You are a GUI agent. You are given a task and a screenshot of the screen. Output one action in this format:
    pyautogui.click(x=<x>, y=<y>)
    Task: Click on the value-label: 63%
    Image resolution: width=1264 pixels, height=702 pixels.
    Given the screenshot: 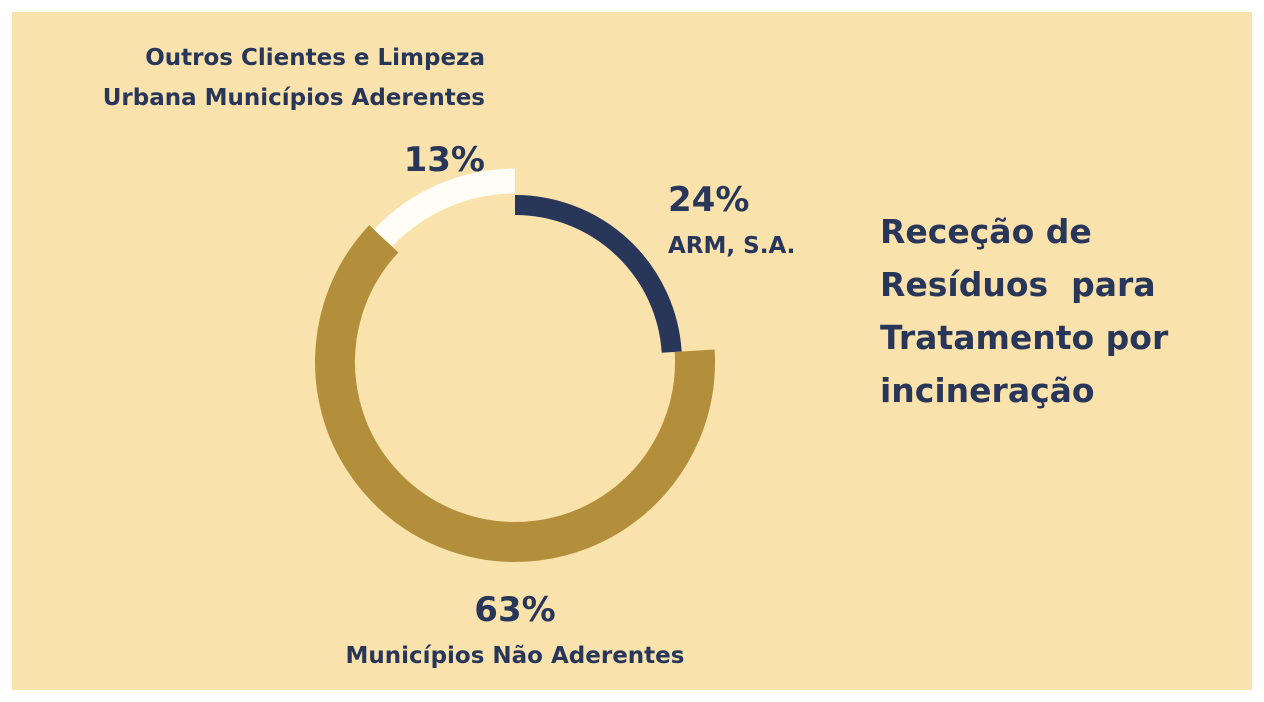 What is the action you would take?
    pyautogui.click(x=515, y=610)
    